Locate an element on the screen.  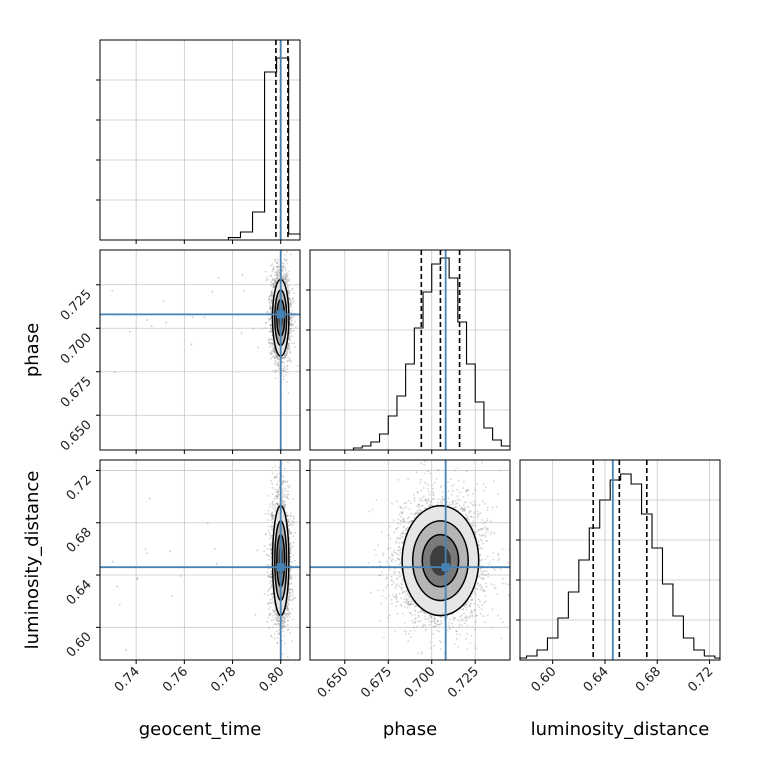
scatter-geocent-time-vs-luminosity-distance-content is located at coordinates (200, 562).